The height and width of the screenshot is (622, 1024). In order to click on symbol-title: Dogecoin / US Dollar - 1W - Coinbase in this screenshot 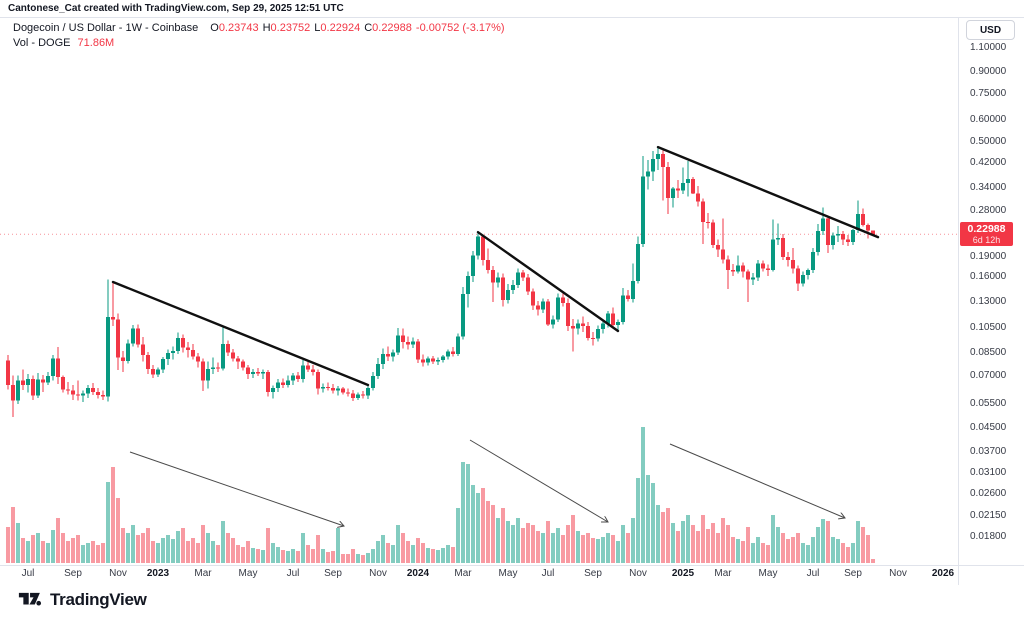, I will do `click(106, 28)`.